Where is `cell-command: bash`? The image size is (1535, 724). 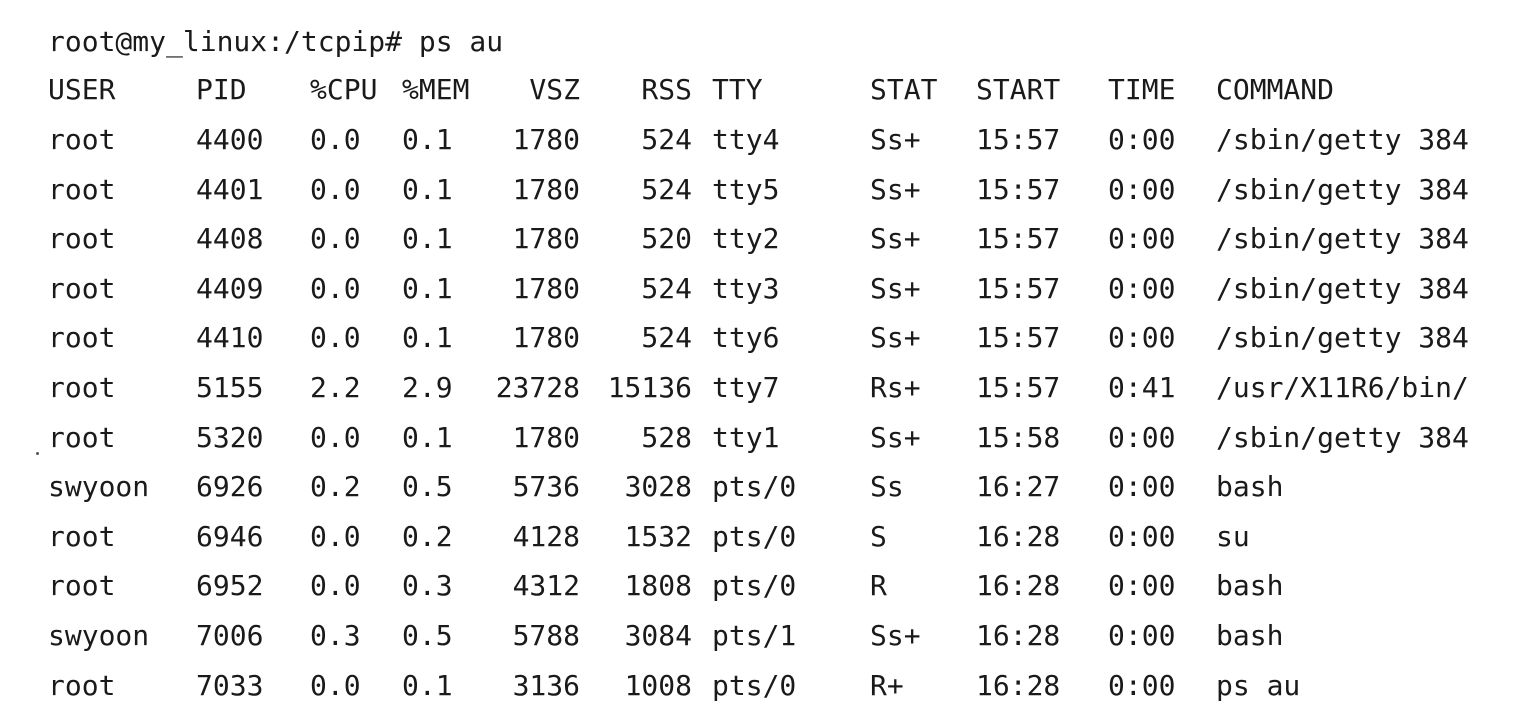
cell-command: bash is located at coordinates (1250, 586).